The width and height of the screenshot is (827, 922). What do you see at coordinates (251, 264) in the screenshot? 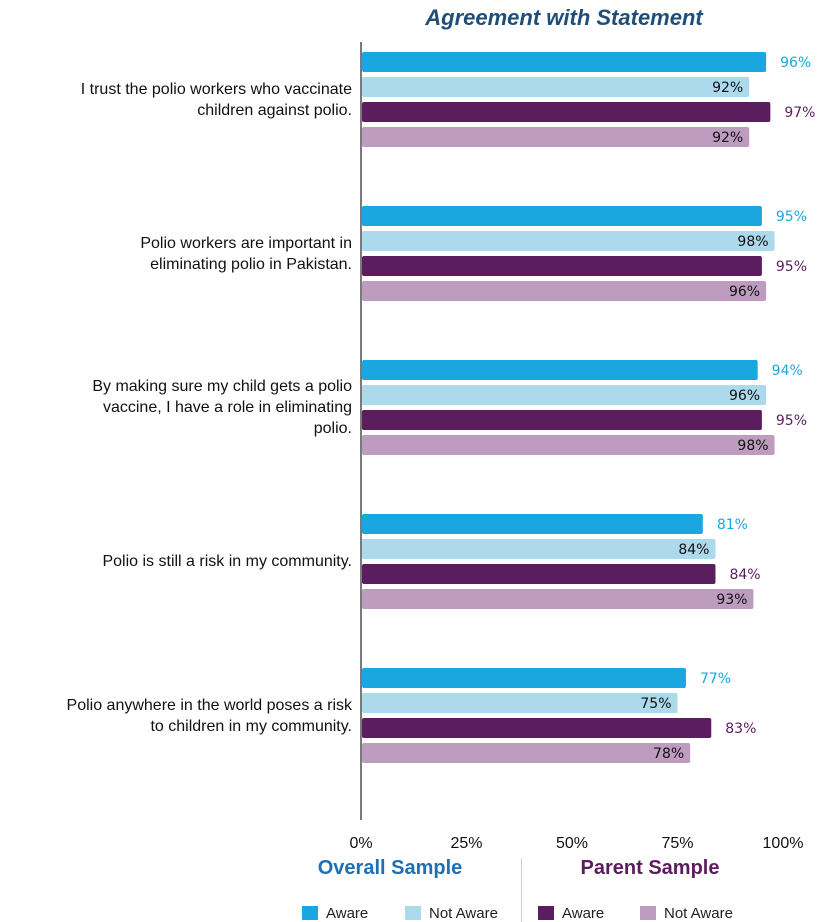
I see `category-label-line: eliminating polio in Pakistan.` at bounding box center [251, 264].